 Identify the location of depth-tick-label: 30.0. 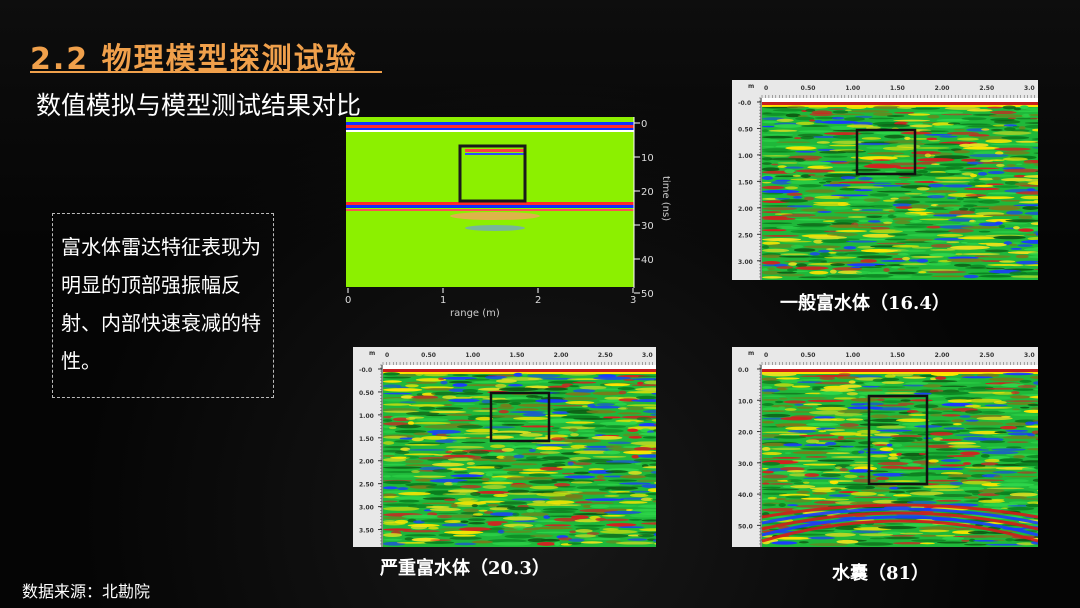
(745, 464).